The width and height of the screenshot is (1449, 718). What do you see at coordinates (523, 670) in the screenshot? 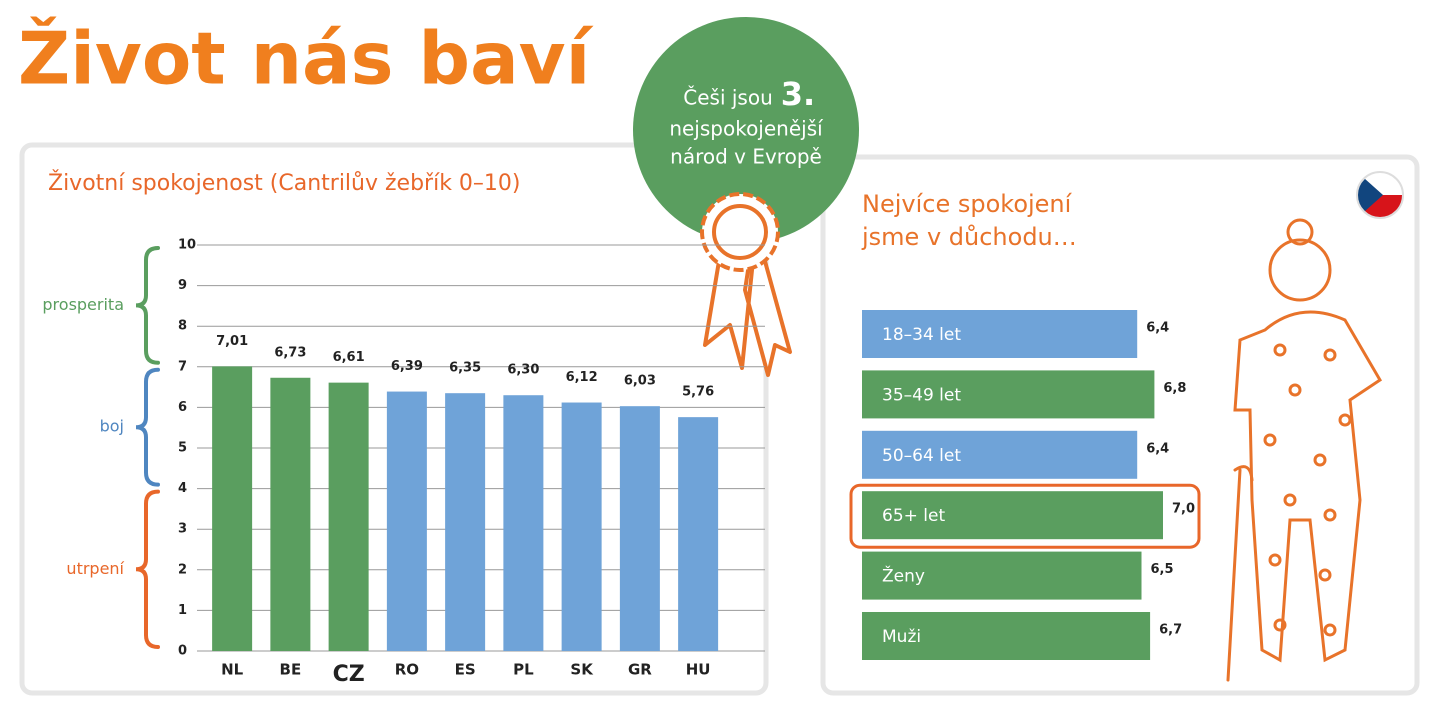
I see `x-tick-label: PL` at bounding box center [523, 670].